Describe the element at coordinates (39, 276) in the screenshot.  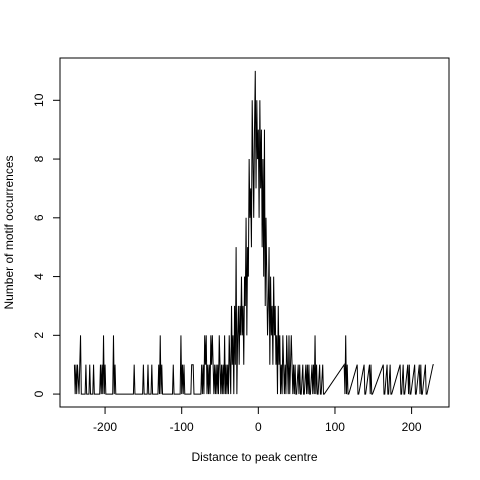
I see `y-tick-label: 4` at that location.